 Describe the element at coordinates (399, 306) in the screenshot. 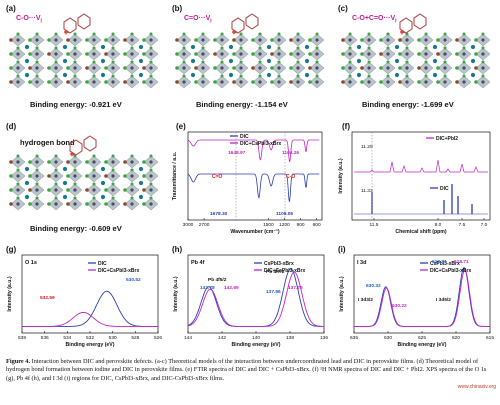

I see `xps-annotation: 630.22` at that location.